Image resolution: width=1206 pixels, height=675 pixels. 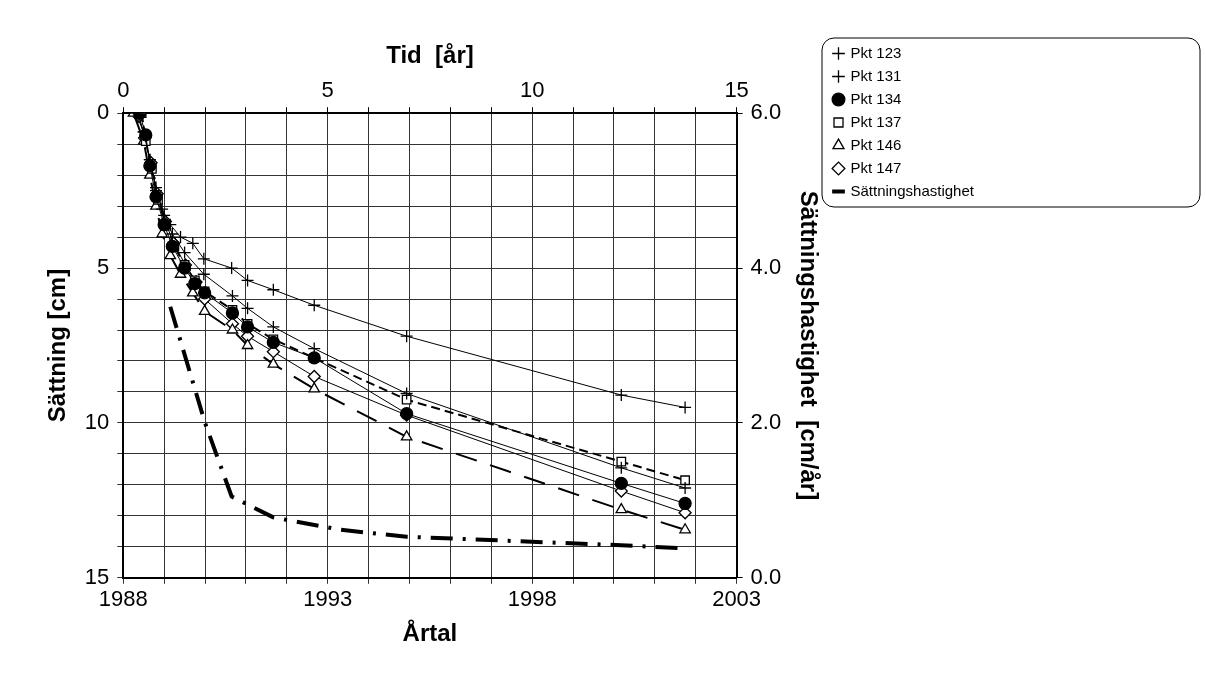 I want to click on x2-tick-label: 5, so click(x=327, y=90).